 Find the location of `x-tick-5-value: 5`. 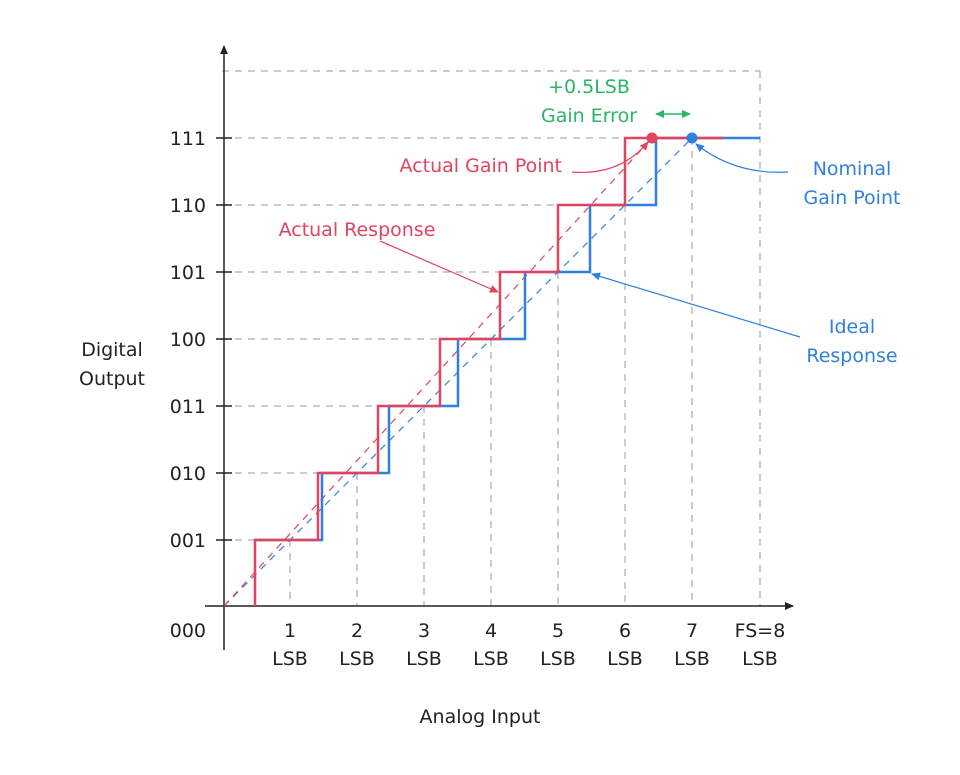

x-tick-5-value: 5 is located at coordinates (558, 631).